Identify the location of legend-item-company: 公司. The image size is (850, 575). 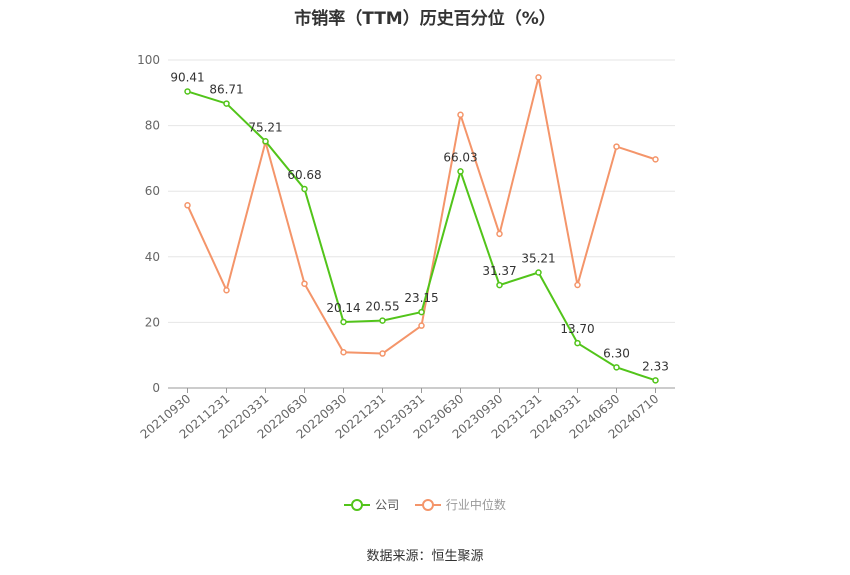
(371, 504).